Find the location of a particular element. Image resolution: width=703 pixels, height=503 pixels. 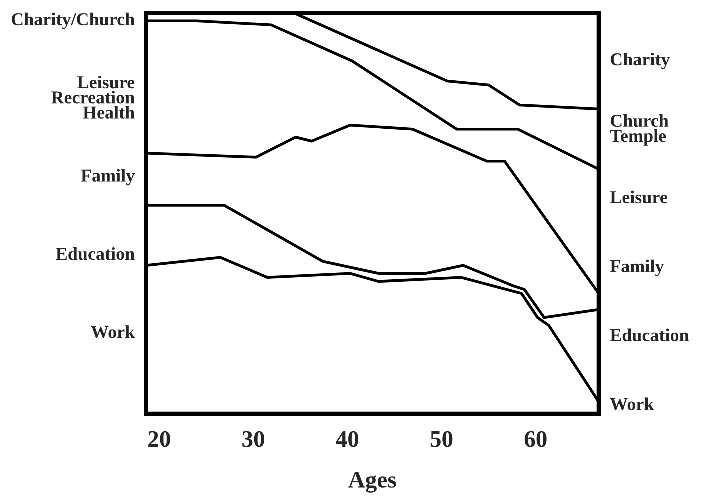

x-tick-label: 40 is located at coordinates (347, 439).